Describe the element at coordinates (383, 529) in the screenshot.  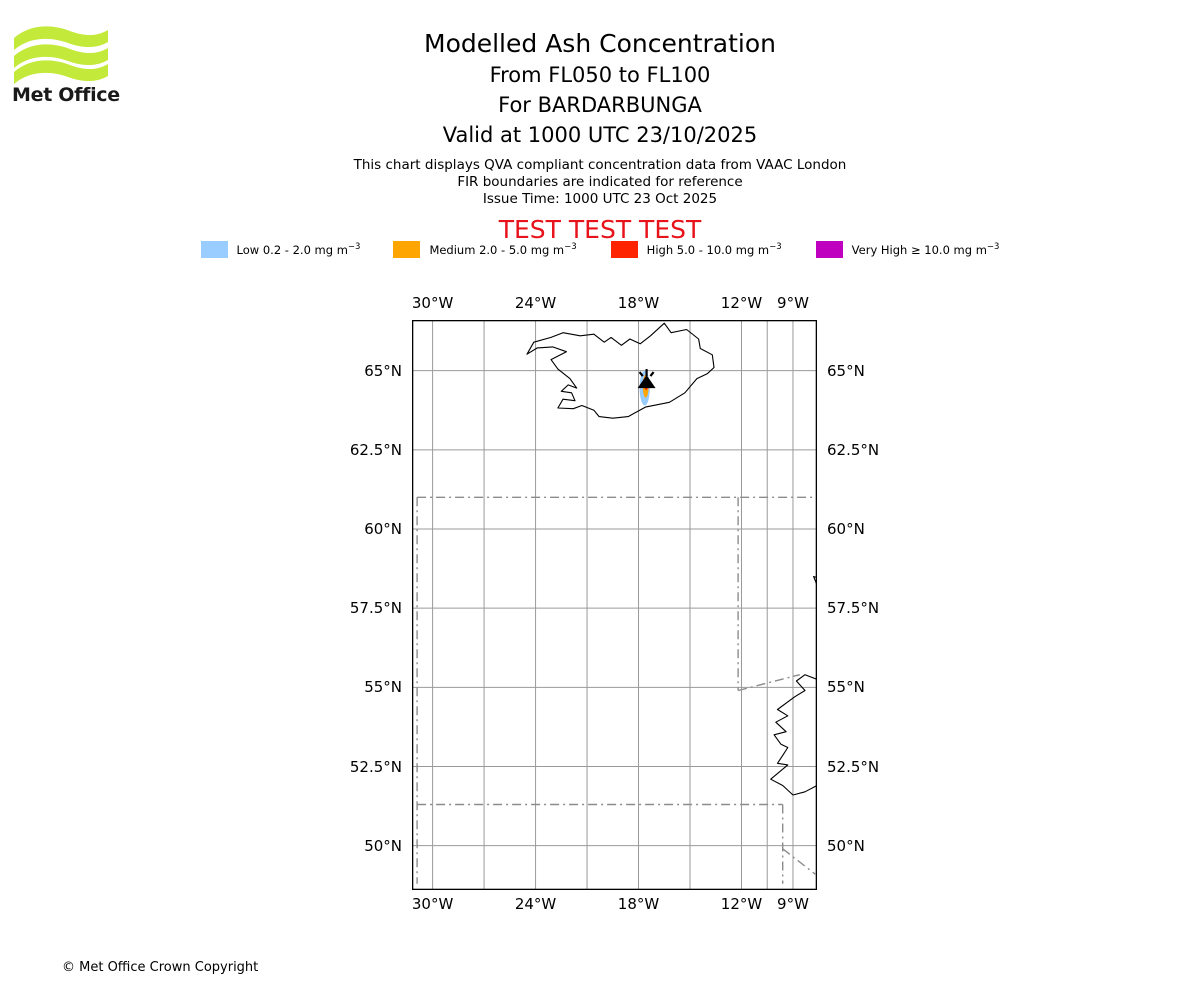
I see `lat-tick-60°N-left: 60°N` at that location.